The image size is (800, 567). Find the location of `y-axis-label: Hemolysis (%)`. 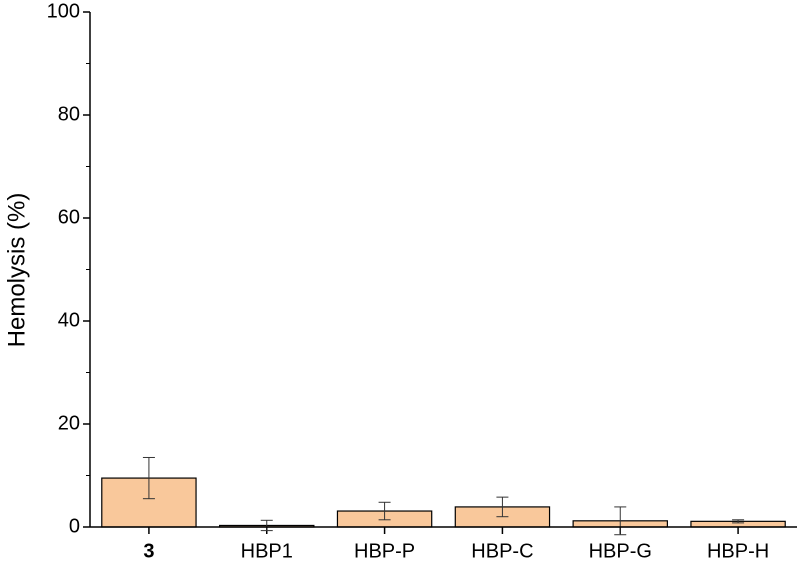

y-axis-label: Hemolysis (%) is located at coordinates (16, 270).